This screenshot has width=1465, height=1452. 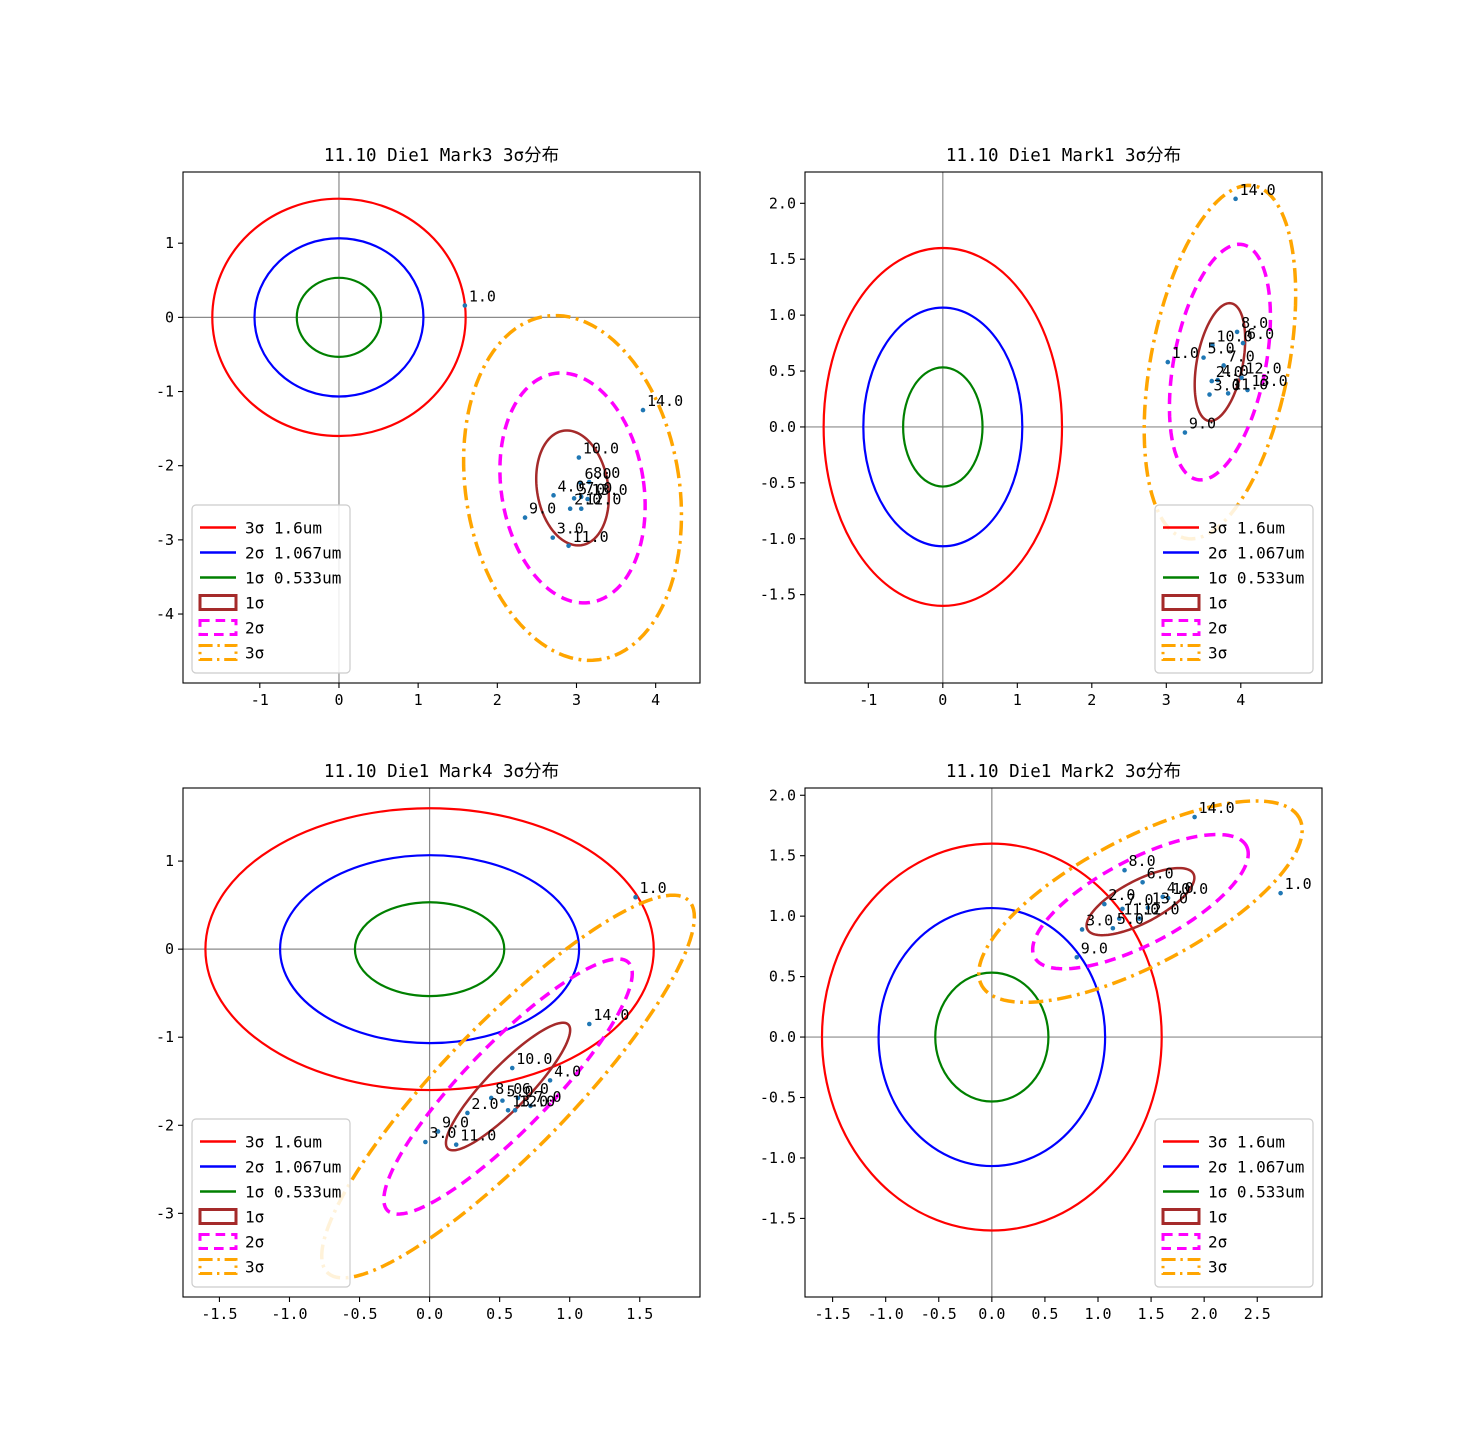 I want to click on x-tick-label: 0, so click(x=942, y=700).